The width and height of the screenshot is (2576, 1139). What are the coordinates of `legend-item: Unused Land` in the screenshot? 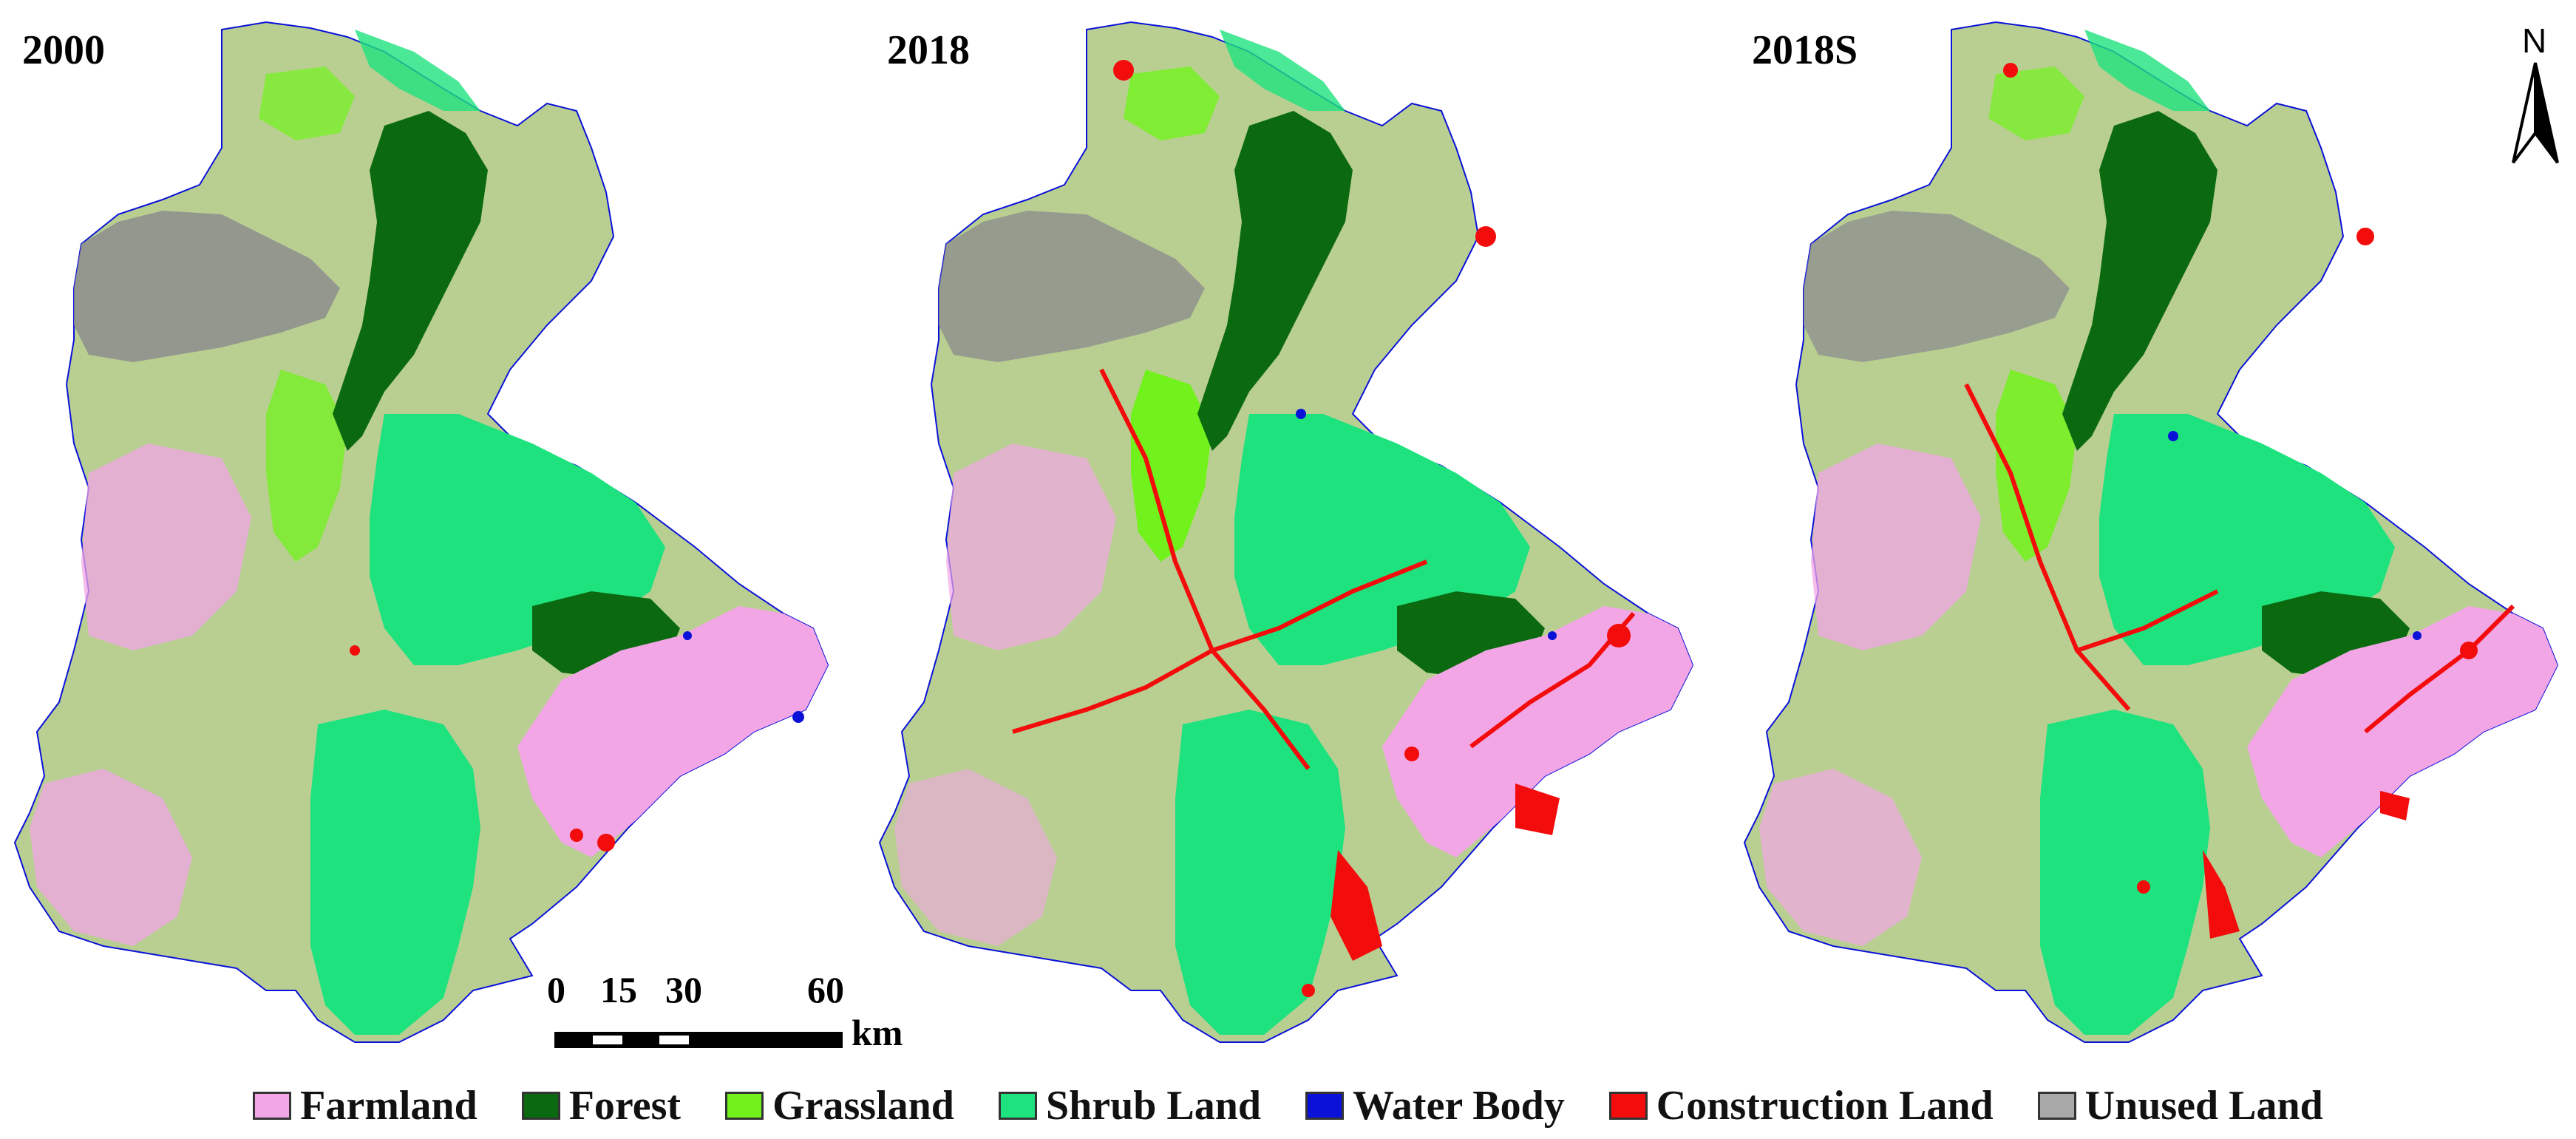 It's located at (2180, 1105).